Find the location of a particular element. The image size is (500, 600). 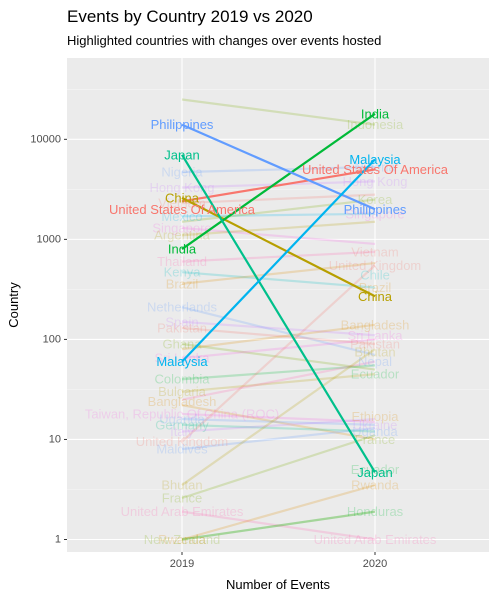

label-2019-sri-lanka: Sri Lanka is located at coordinates (183, 358).